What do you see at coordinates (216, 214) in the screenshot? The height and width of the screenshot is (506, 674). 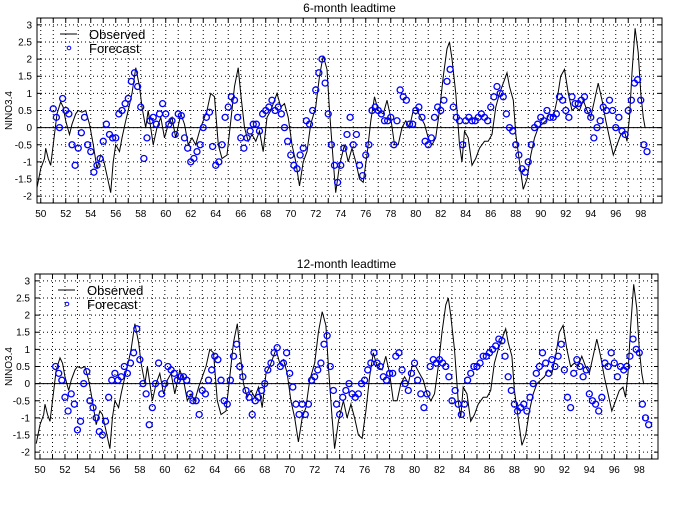 I see `x-tick-label: 64` at bounding box center [216, 214].